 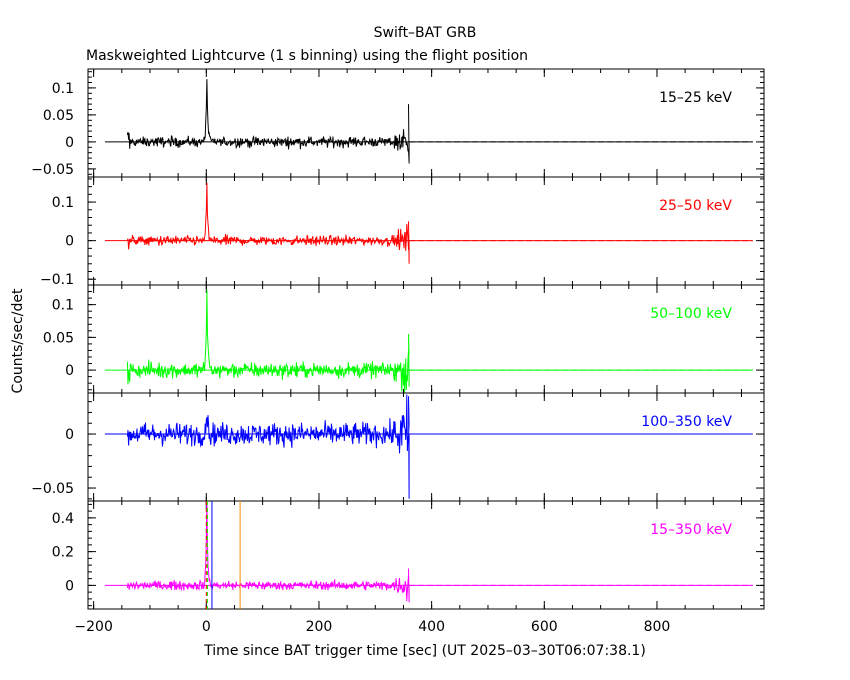 What do you see at coordinates (544, 627) in the screenshot?
I see `x-tick-label: 600` at bounding box center [544, 627].